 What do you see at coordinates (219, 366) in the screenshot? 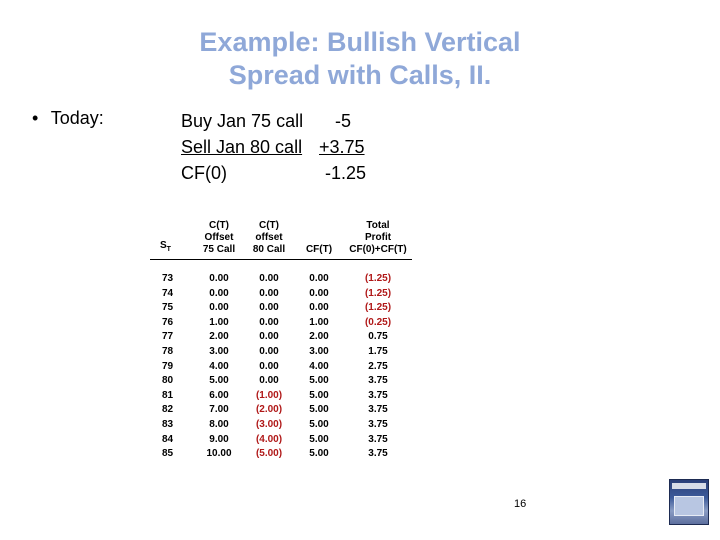
I see `cell-c1: 4.00` at bounding box center [219, 366].